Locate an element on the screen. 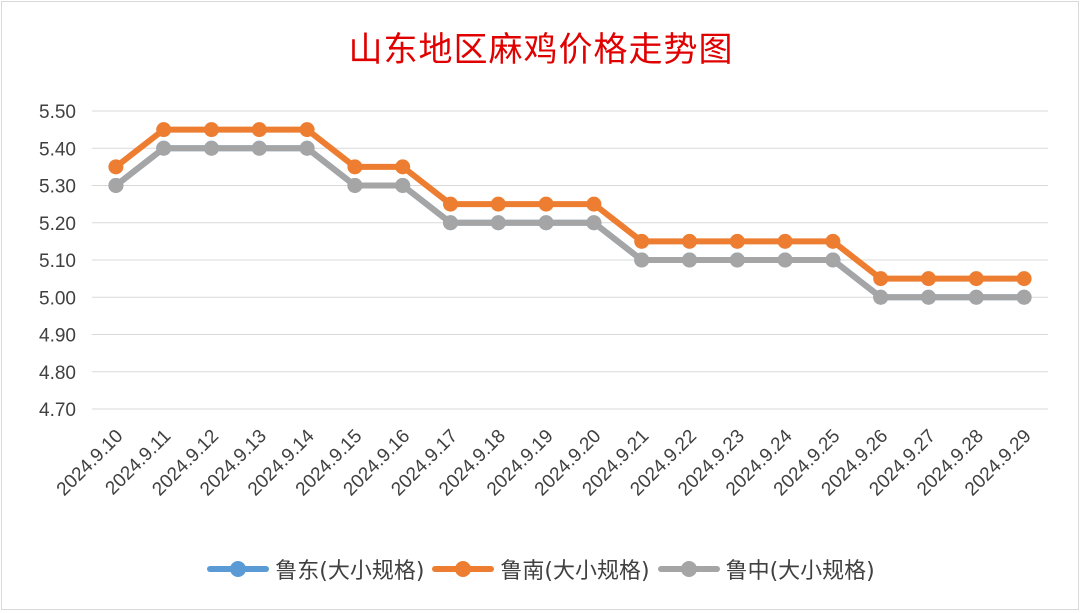  y-axis-ticks: 4.70 4.80 4.90 5.00 5.10 5.20 5.30 5.40 5.50 is located at coordinates (57, 261).